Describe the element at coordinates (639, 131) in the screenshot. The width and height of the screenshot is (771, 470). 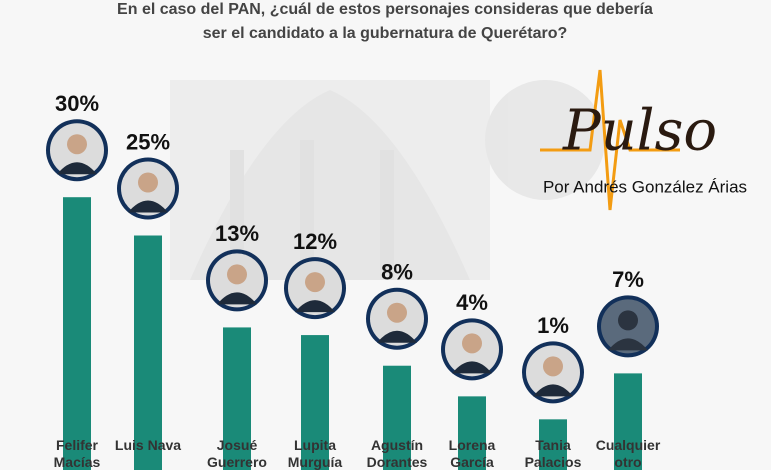
I see `logo-text: Pulso` at that location.